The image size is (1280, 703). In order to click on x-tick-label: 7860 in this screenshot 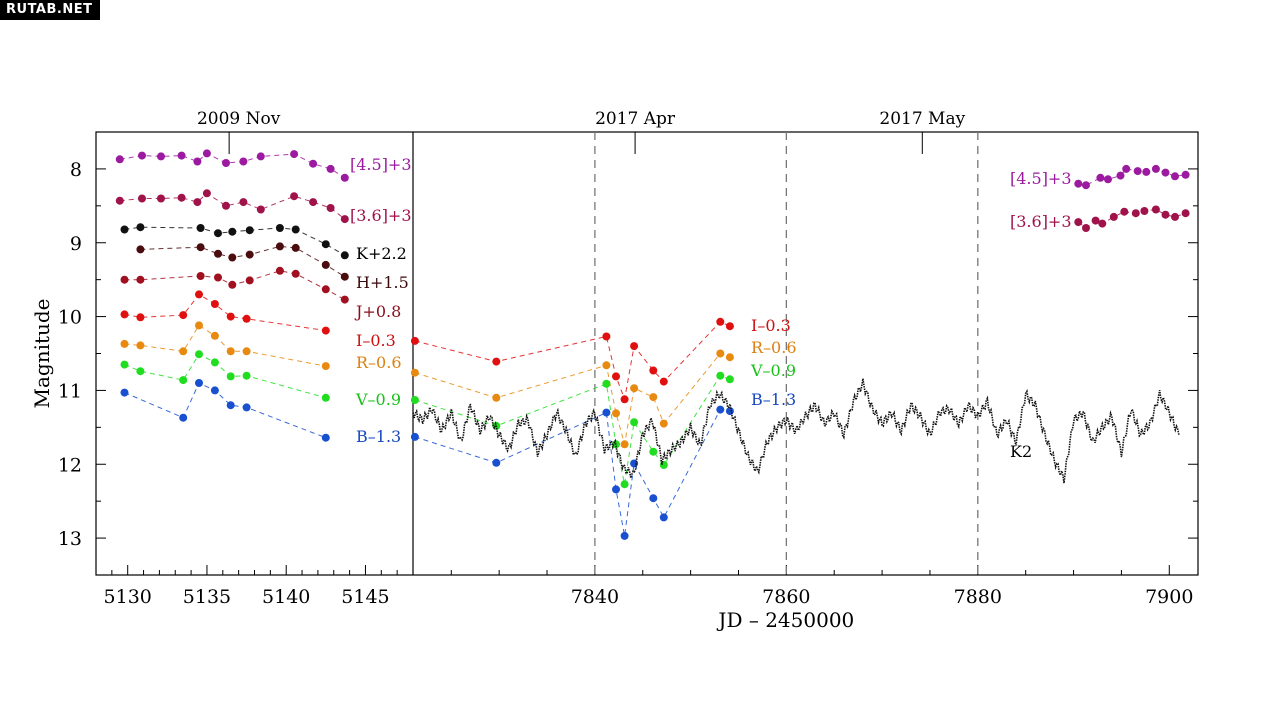, I will do `click(786, 597)`.